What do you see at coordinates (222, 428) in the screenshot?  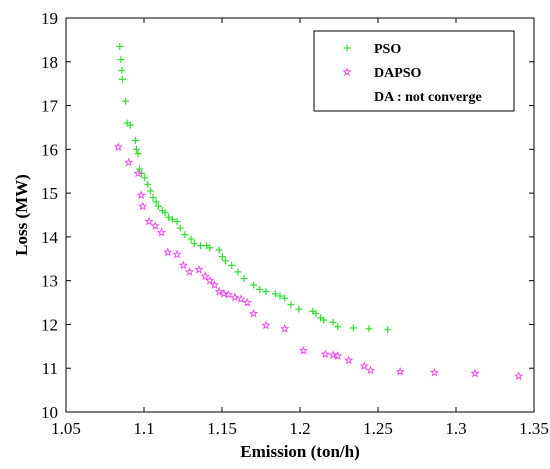 I see `x-tick-label: 1.15` at bounding box center [222, 428].